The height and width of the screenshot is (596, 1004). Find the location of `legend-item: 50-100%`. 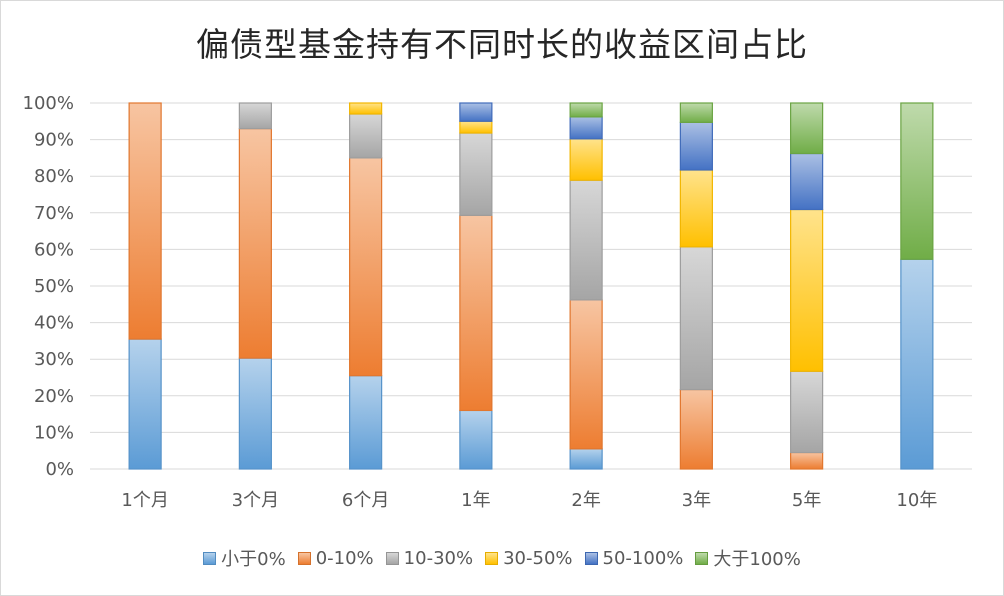

legend-item: 50-100% is located at coordinates (634, 558).